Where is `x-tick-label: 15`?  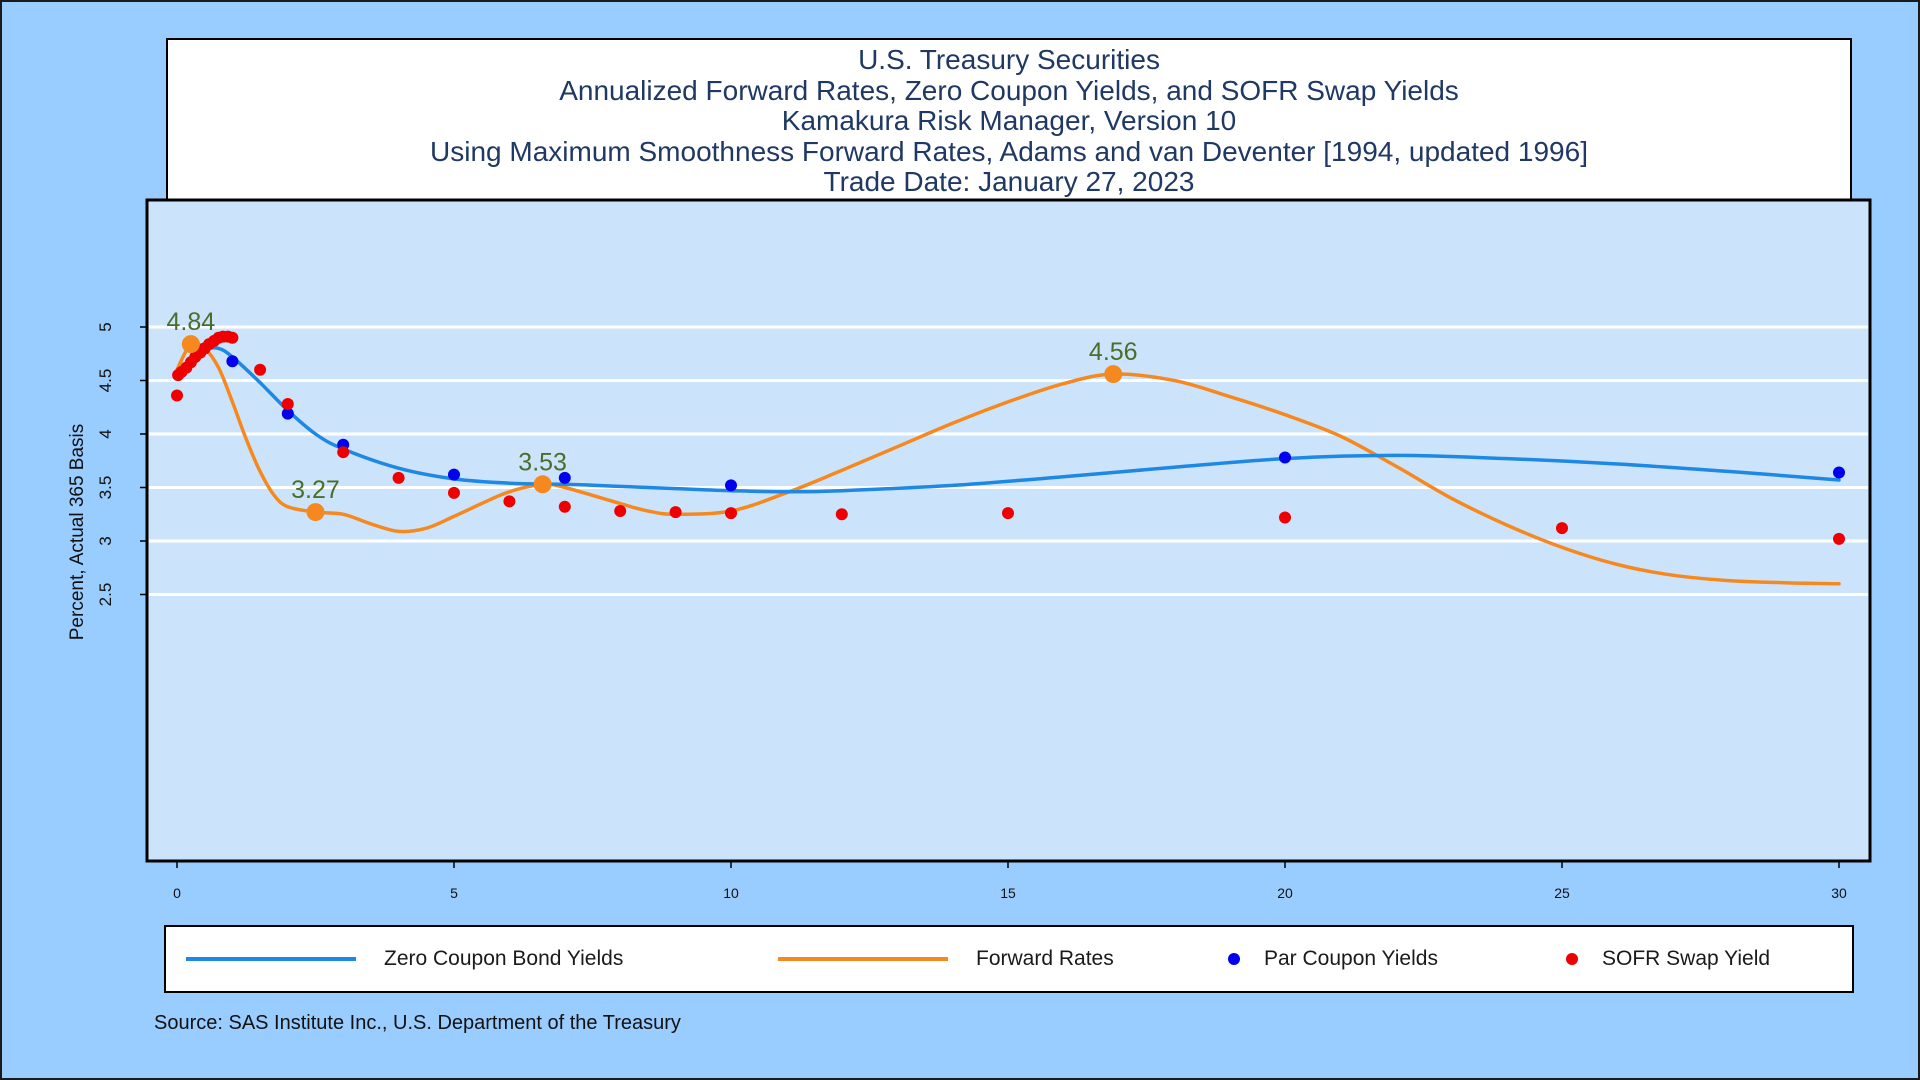
x-tick-label: 15 is located at coordinates (1008, 893).